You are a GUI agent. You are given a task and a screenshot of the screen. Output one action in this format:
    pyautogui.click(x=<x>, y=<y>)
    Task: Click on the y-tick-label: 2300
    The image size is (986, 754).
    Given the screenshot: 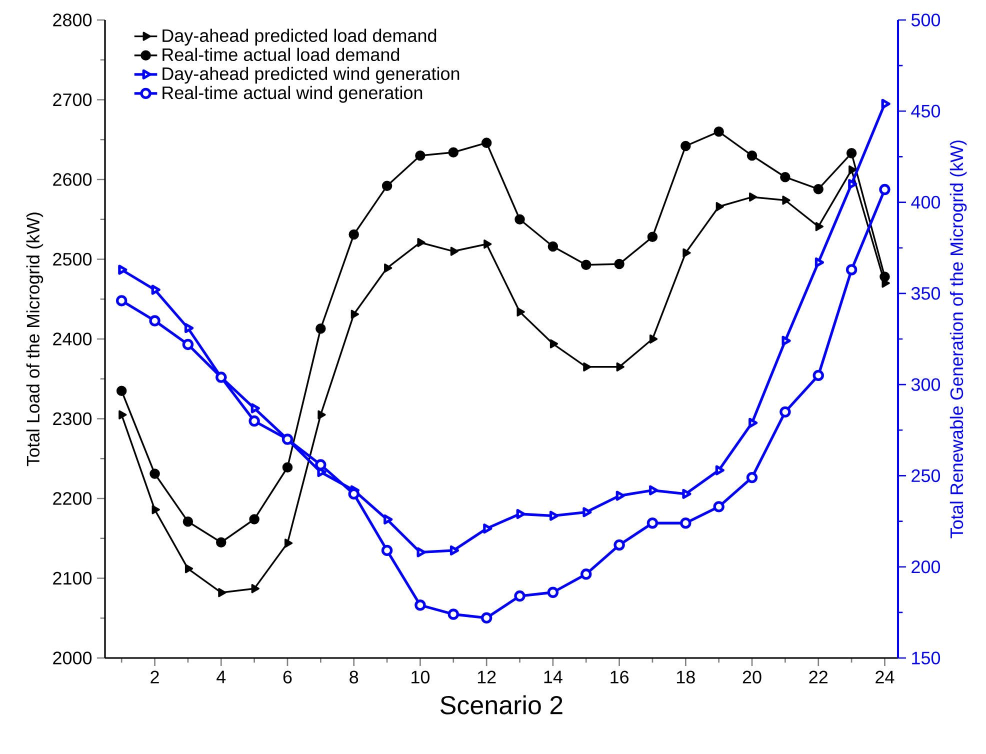 What is the action you would take?
    pyautogui.click(x=72, y=419)
    